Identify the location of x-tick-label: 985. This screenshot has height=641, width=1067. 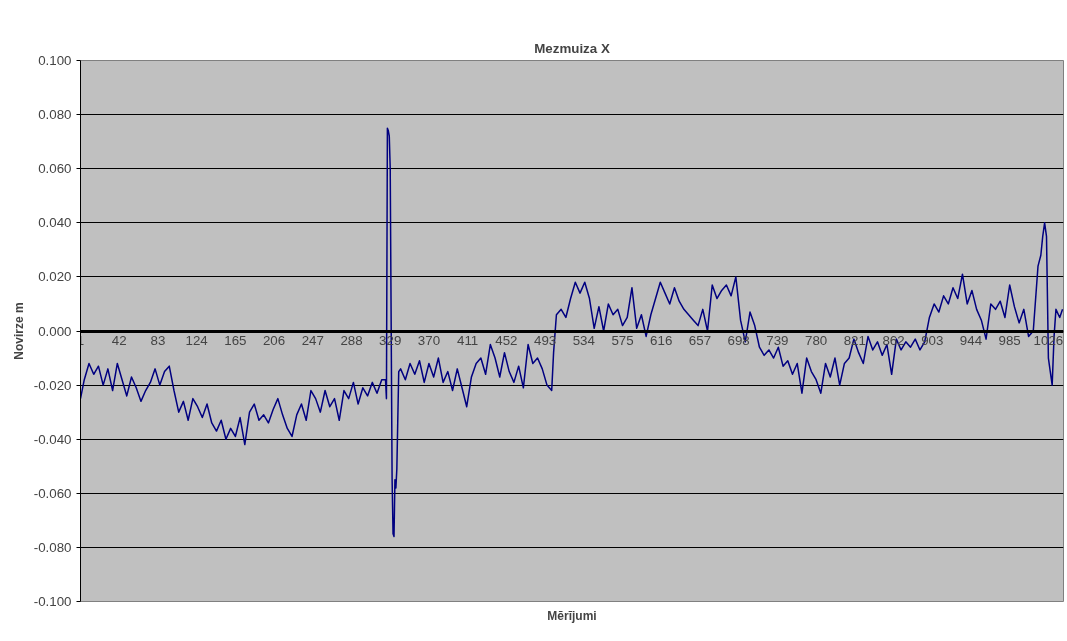
(1009, 340).